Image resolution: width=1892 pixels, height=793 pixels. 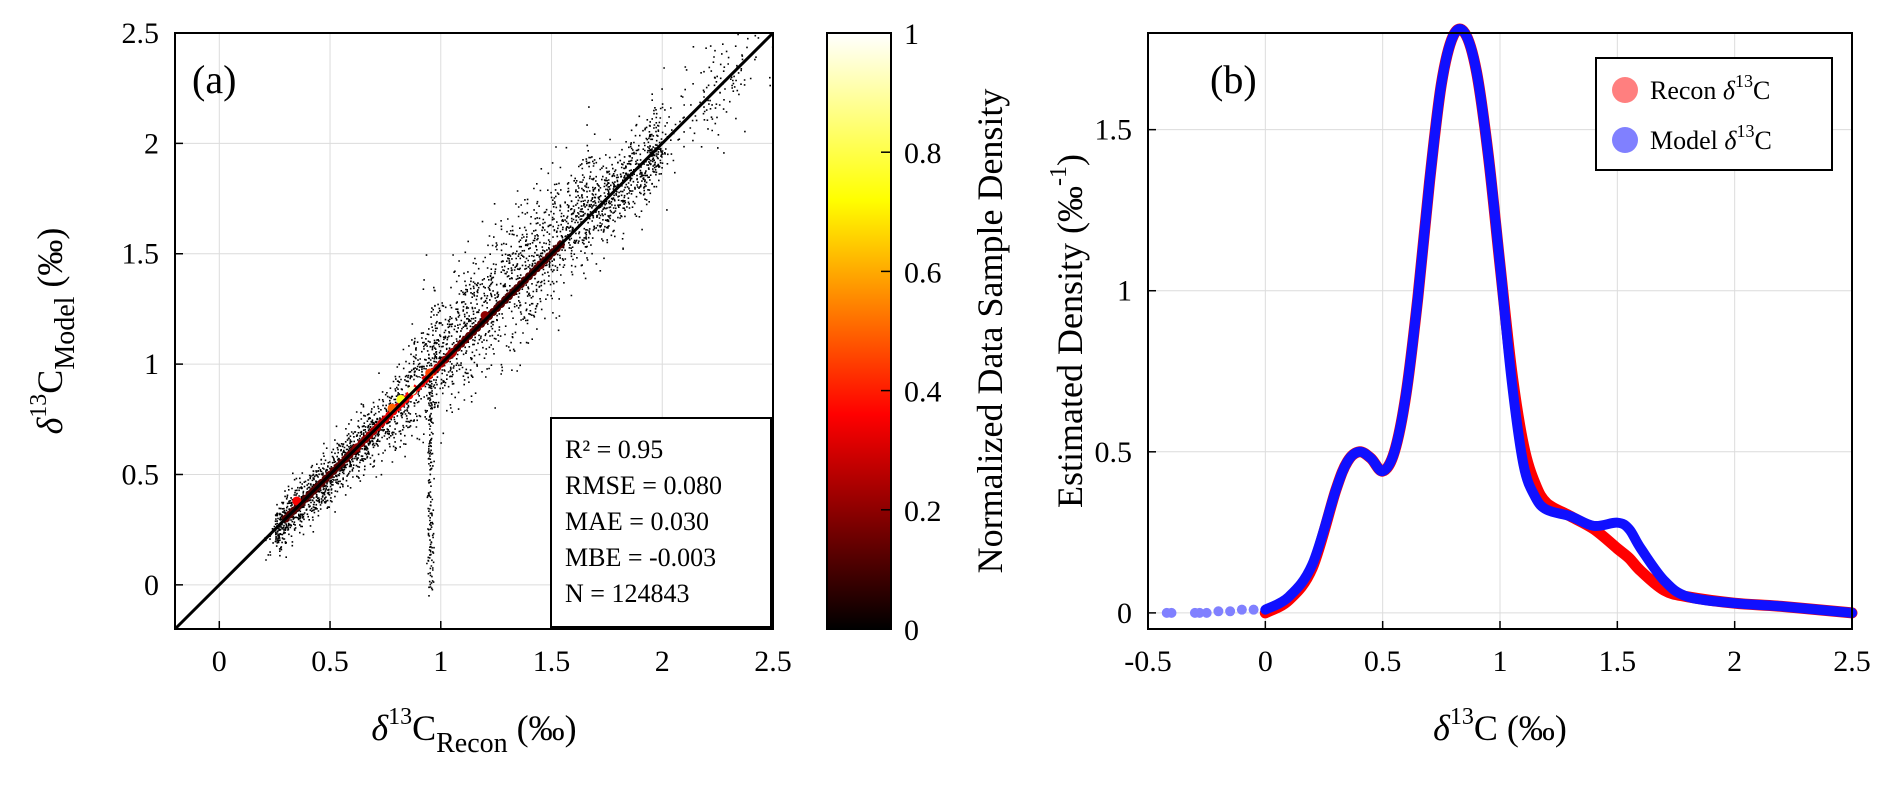 I want to click on stat-r2: R² = 0.95, so click(x=614, y=449).